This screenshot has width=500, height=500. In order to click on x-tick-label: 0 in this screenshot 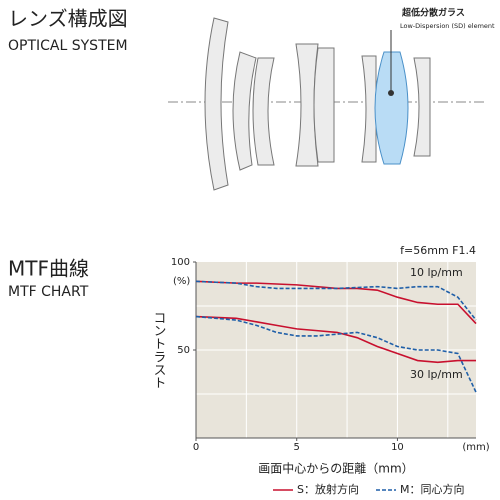, I will do `click(196, 447)`.